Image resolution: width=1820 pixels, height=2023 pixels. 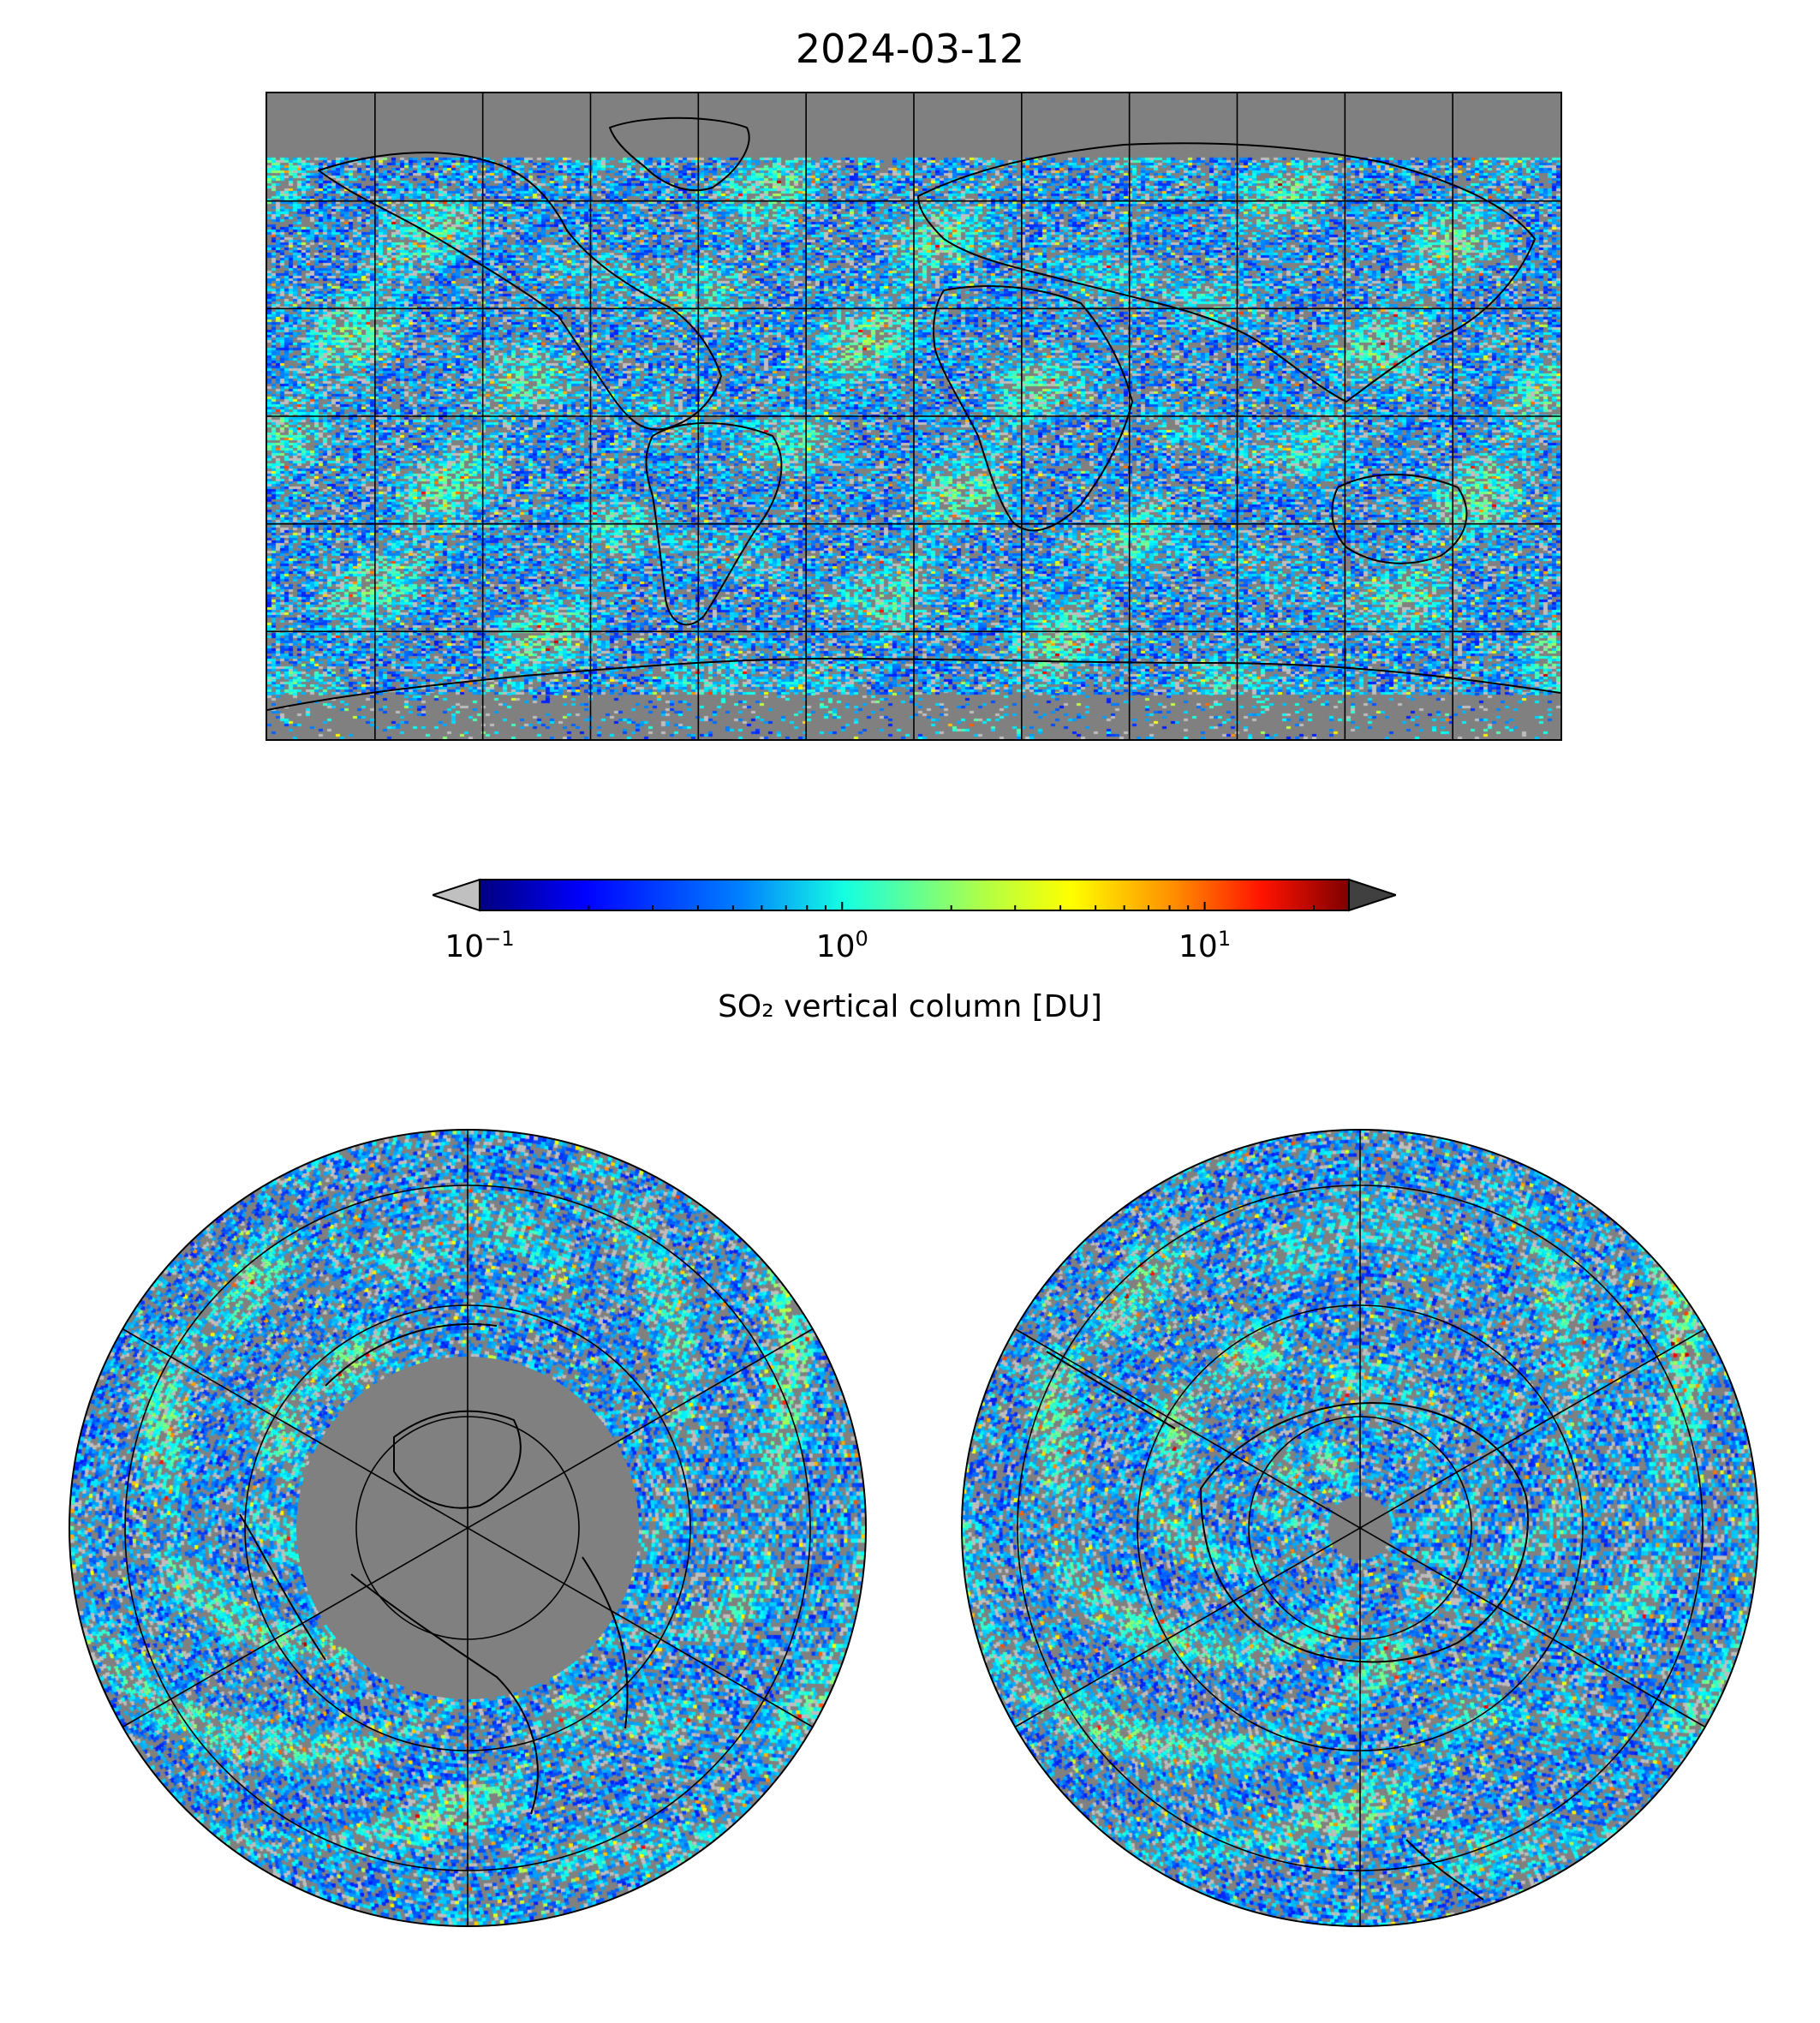 I want to click on colorbar-under-extension, so click(x=455, y=895).